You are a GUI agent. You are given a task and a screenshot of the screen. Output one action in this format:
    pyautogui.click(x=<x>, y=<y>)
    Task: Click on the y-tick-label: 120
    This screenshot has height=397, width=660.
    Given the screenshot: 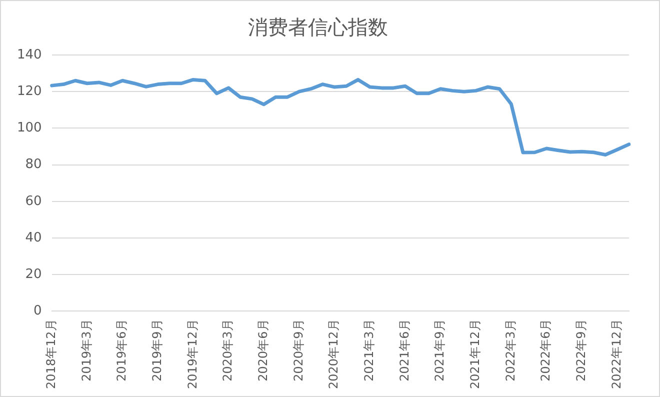 What is the action you would take?
    pyautogui.click(x=29, y=91)
    